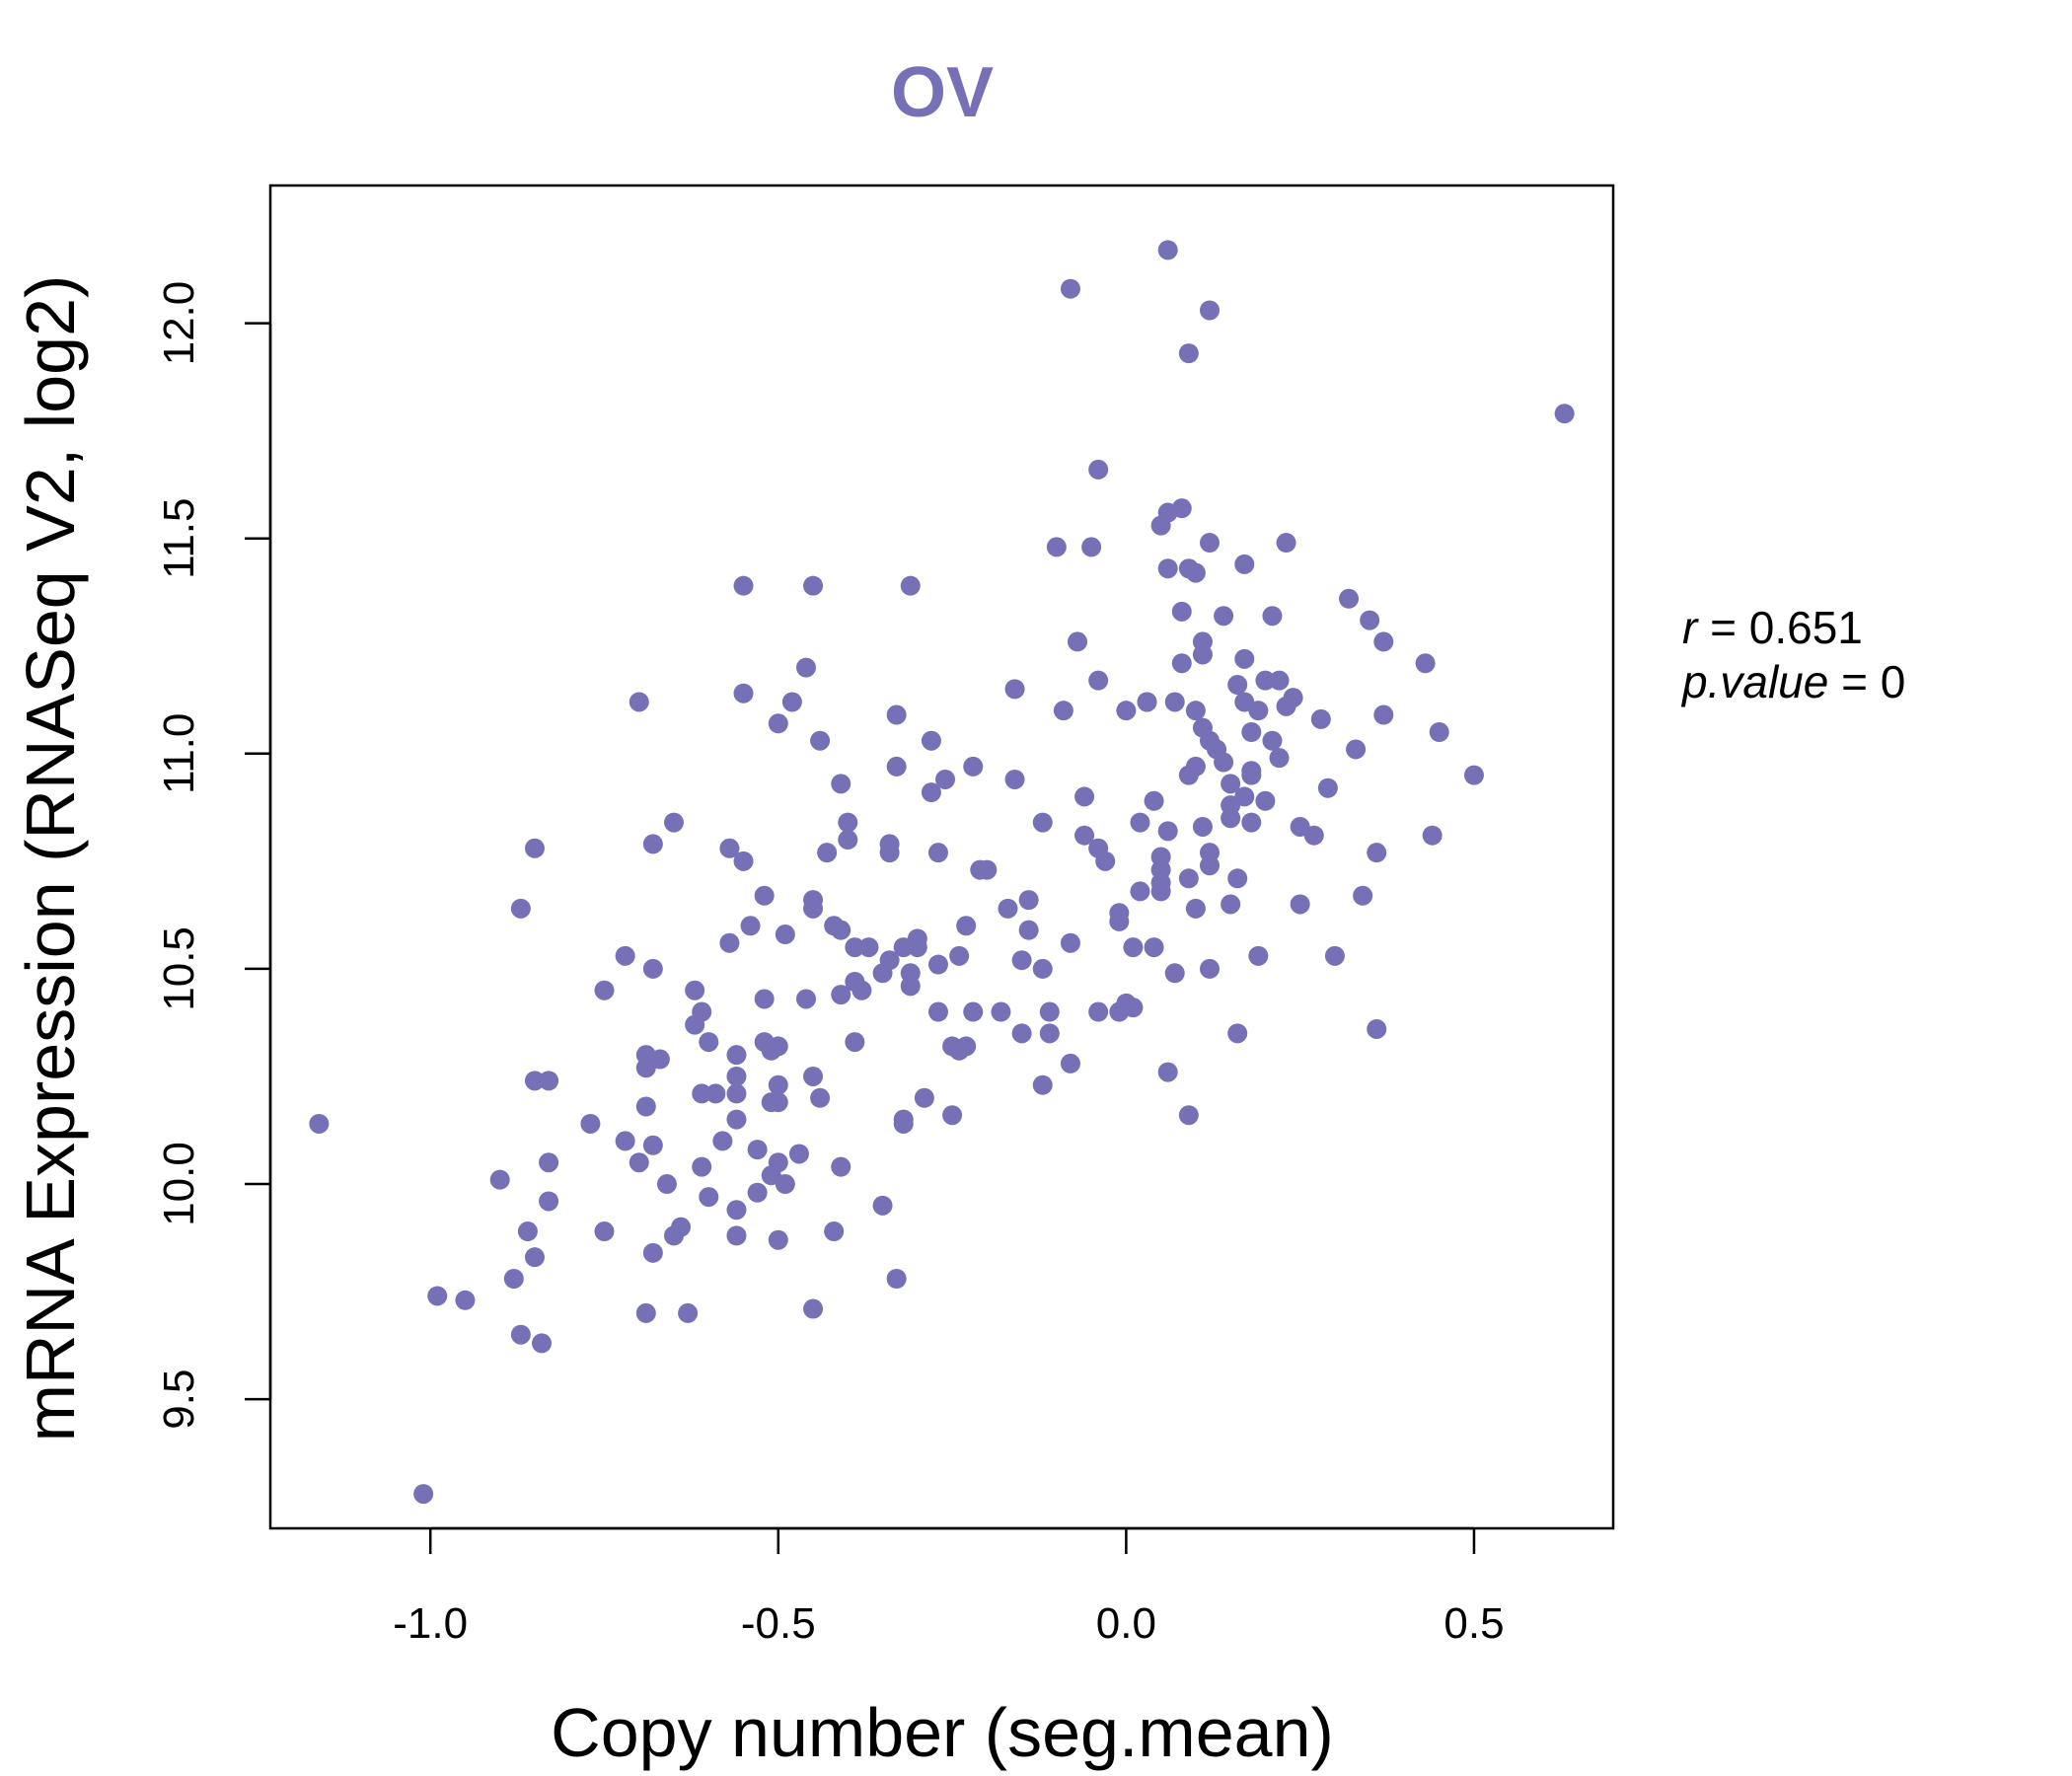 The image size is (2072, 1776). What do you see at coordinates (1806, 628) in the screenshot?
I see `r-value: 0.651` at bounding box center [1806, 628].